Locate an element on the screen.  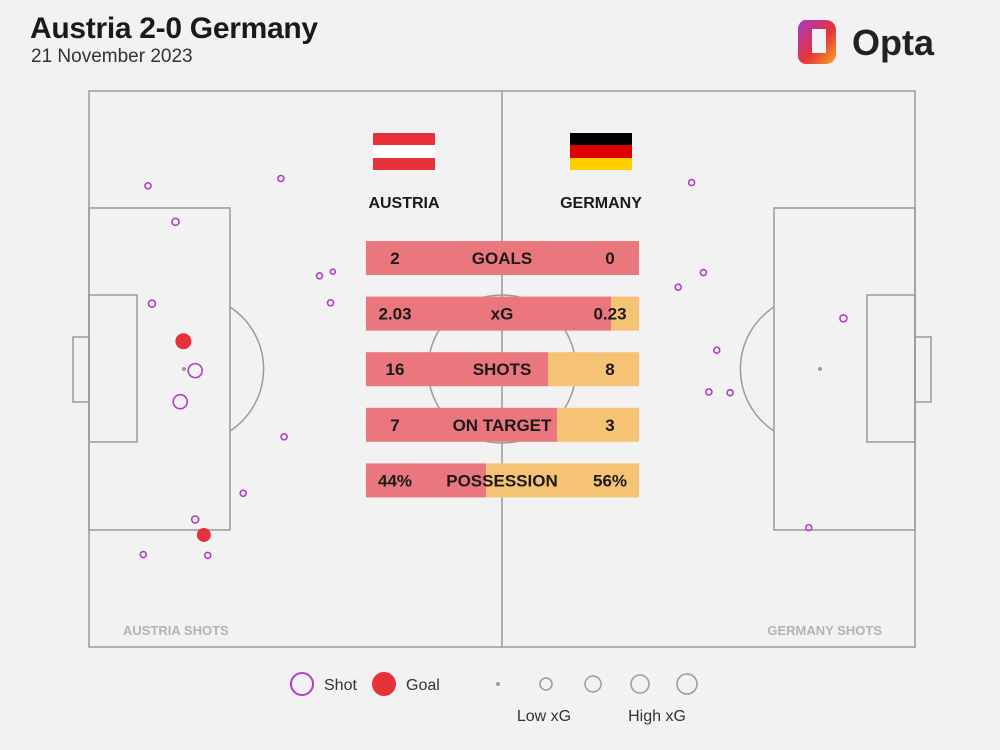
legend-shot-label: Shot is located at coordinates (340, 685).